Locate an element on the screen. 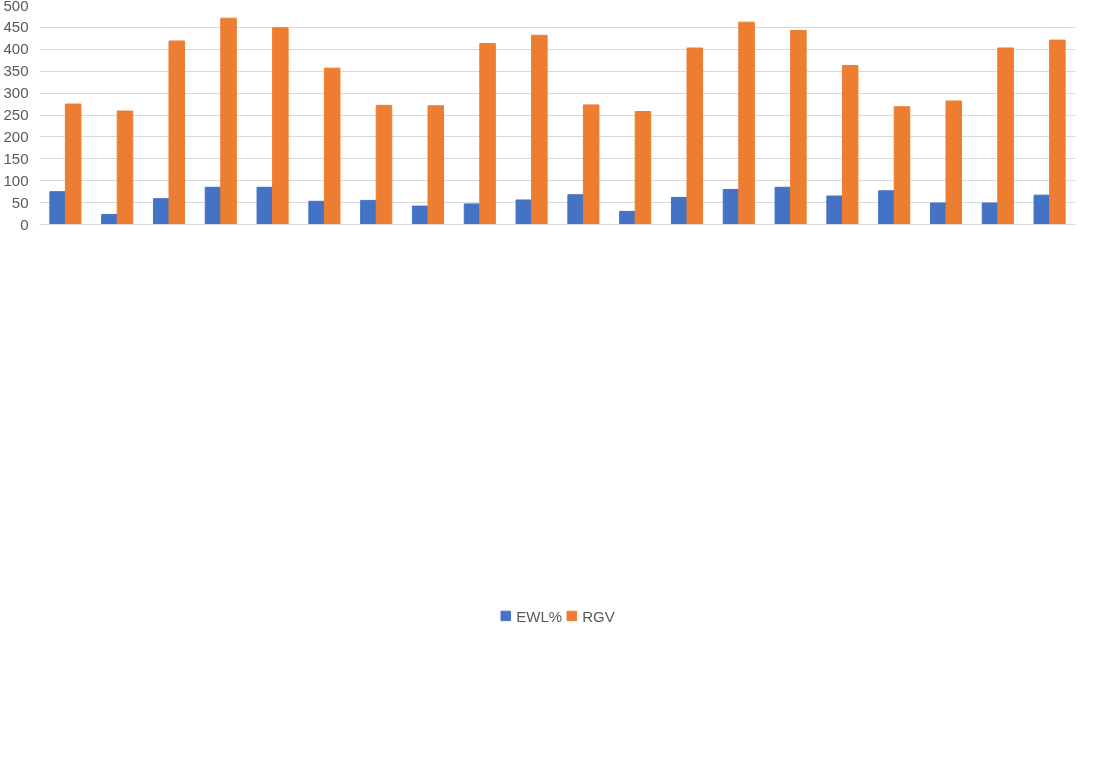  y-tick-label: 50 is located at coordinates (20, 202).